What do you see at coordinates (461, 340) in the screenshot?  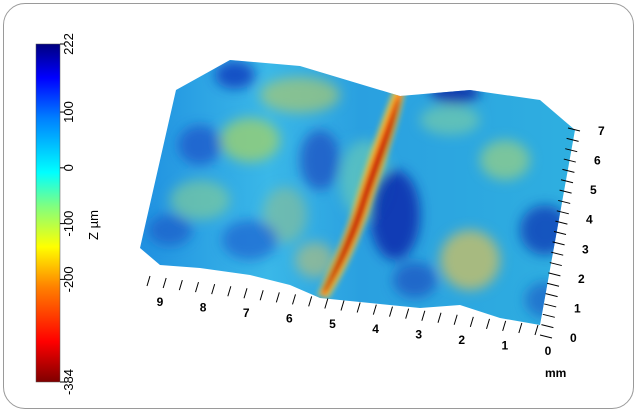 I see `x-axis-tick-label: 2` at bounding box center [461, 340].